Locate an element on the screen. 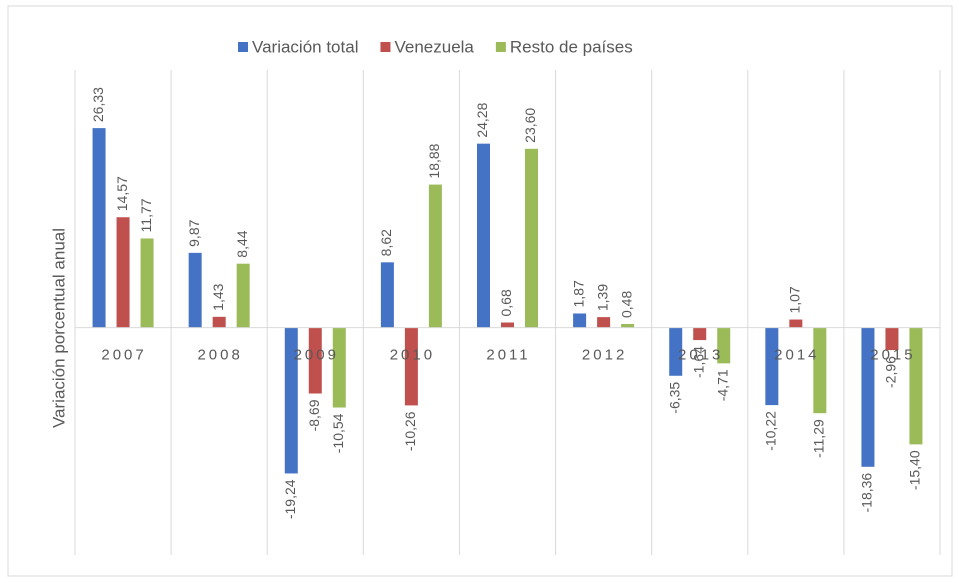 Image resolution: width=959 pixels, height=583 pixels. x-tick-label: 2011 is located at coordinates (508, 355).